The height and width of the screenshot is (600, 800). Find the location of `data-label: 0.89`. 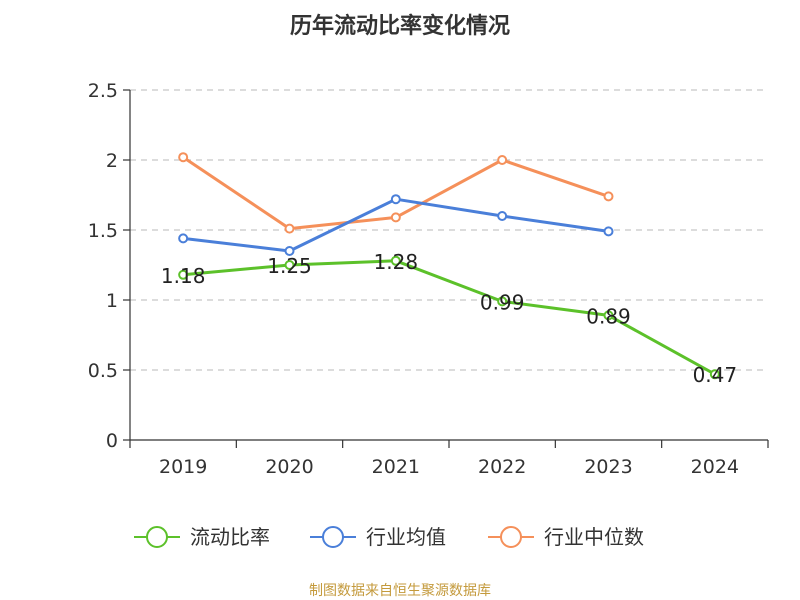

data-label: 0.89 is located at coordinates (608, 316).